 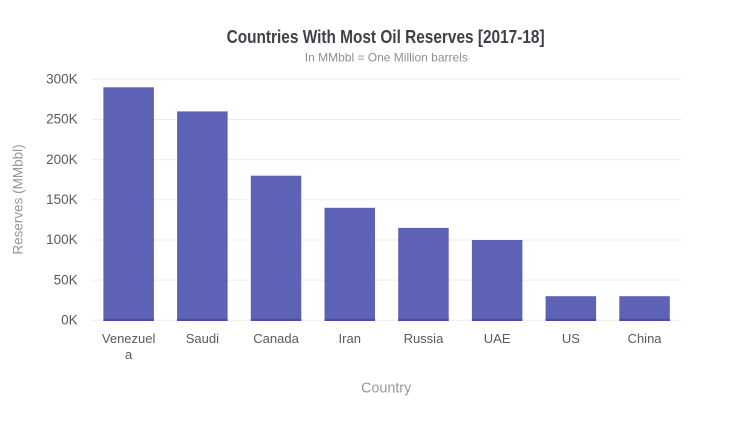 What do you see at coordinates (69, 320) in the screenshot?
I see `svg-text: 0K` at bounding box center [69, 320].